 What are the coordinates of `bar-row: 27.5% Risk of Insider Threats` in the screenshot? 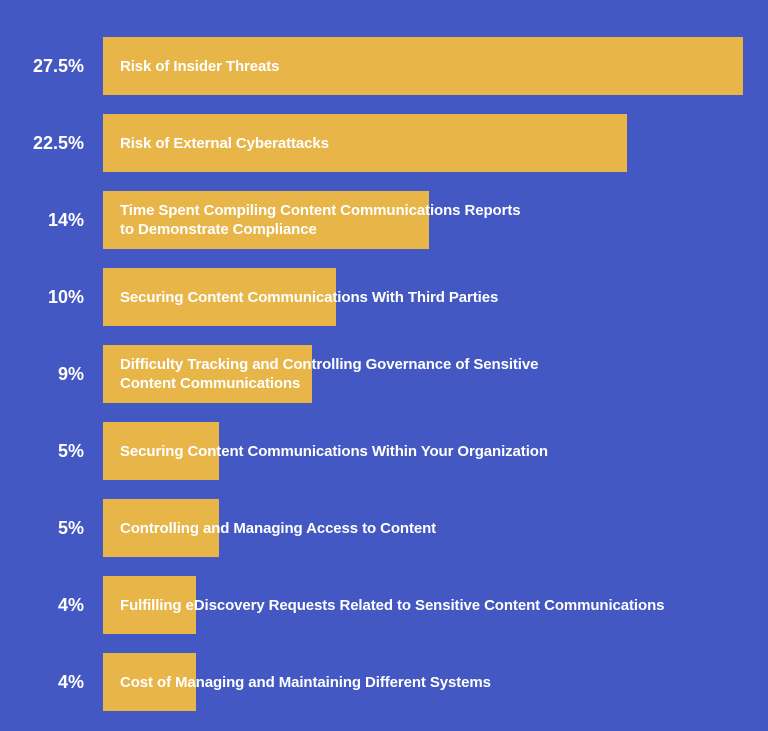 It's located at (384, 66).